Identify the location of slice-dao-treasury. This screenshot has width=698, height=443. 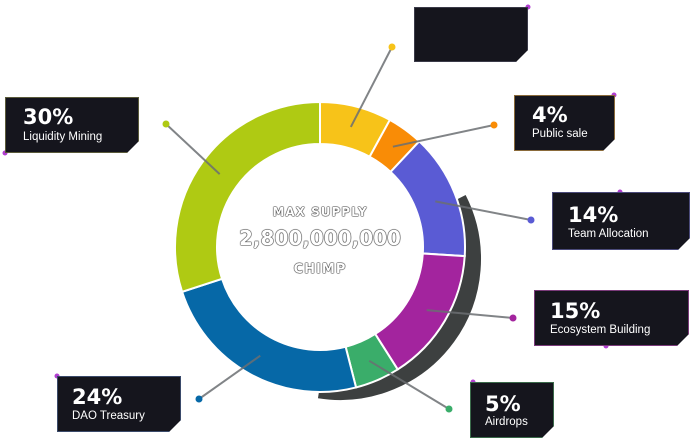
(269, 335).